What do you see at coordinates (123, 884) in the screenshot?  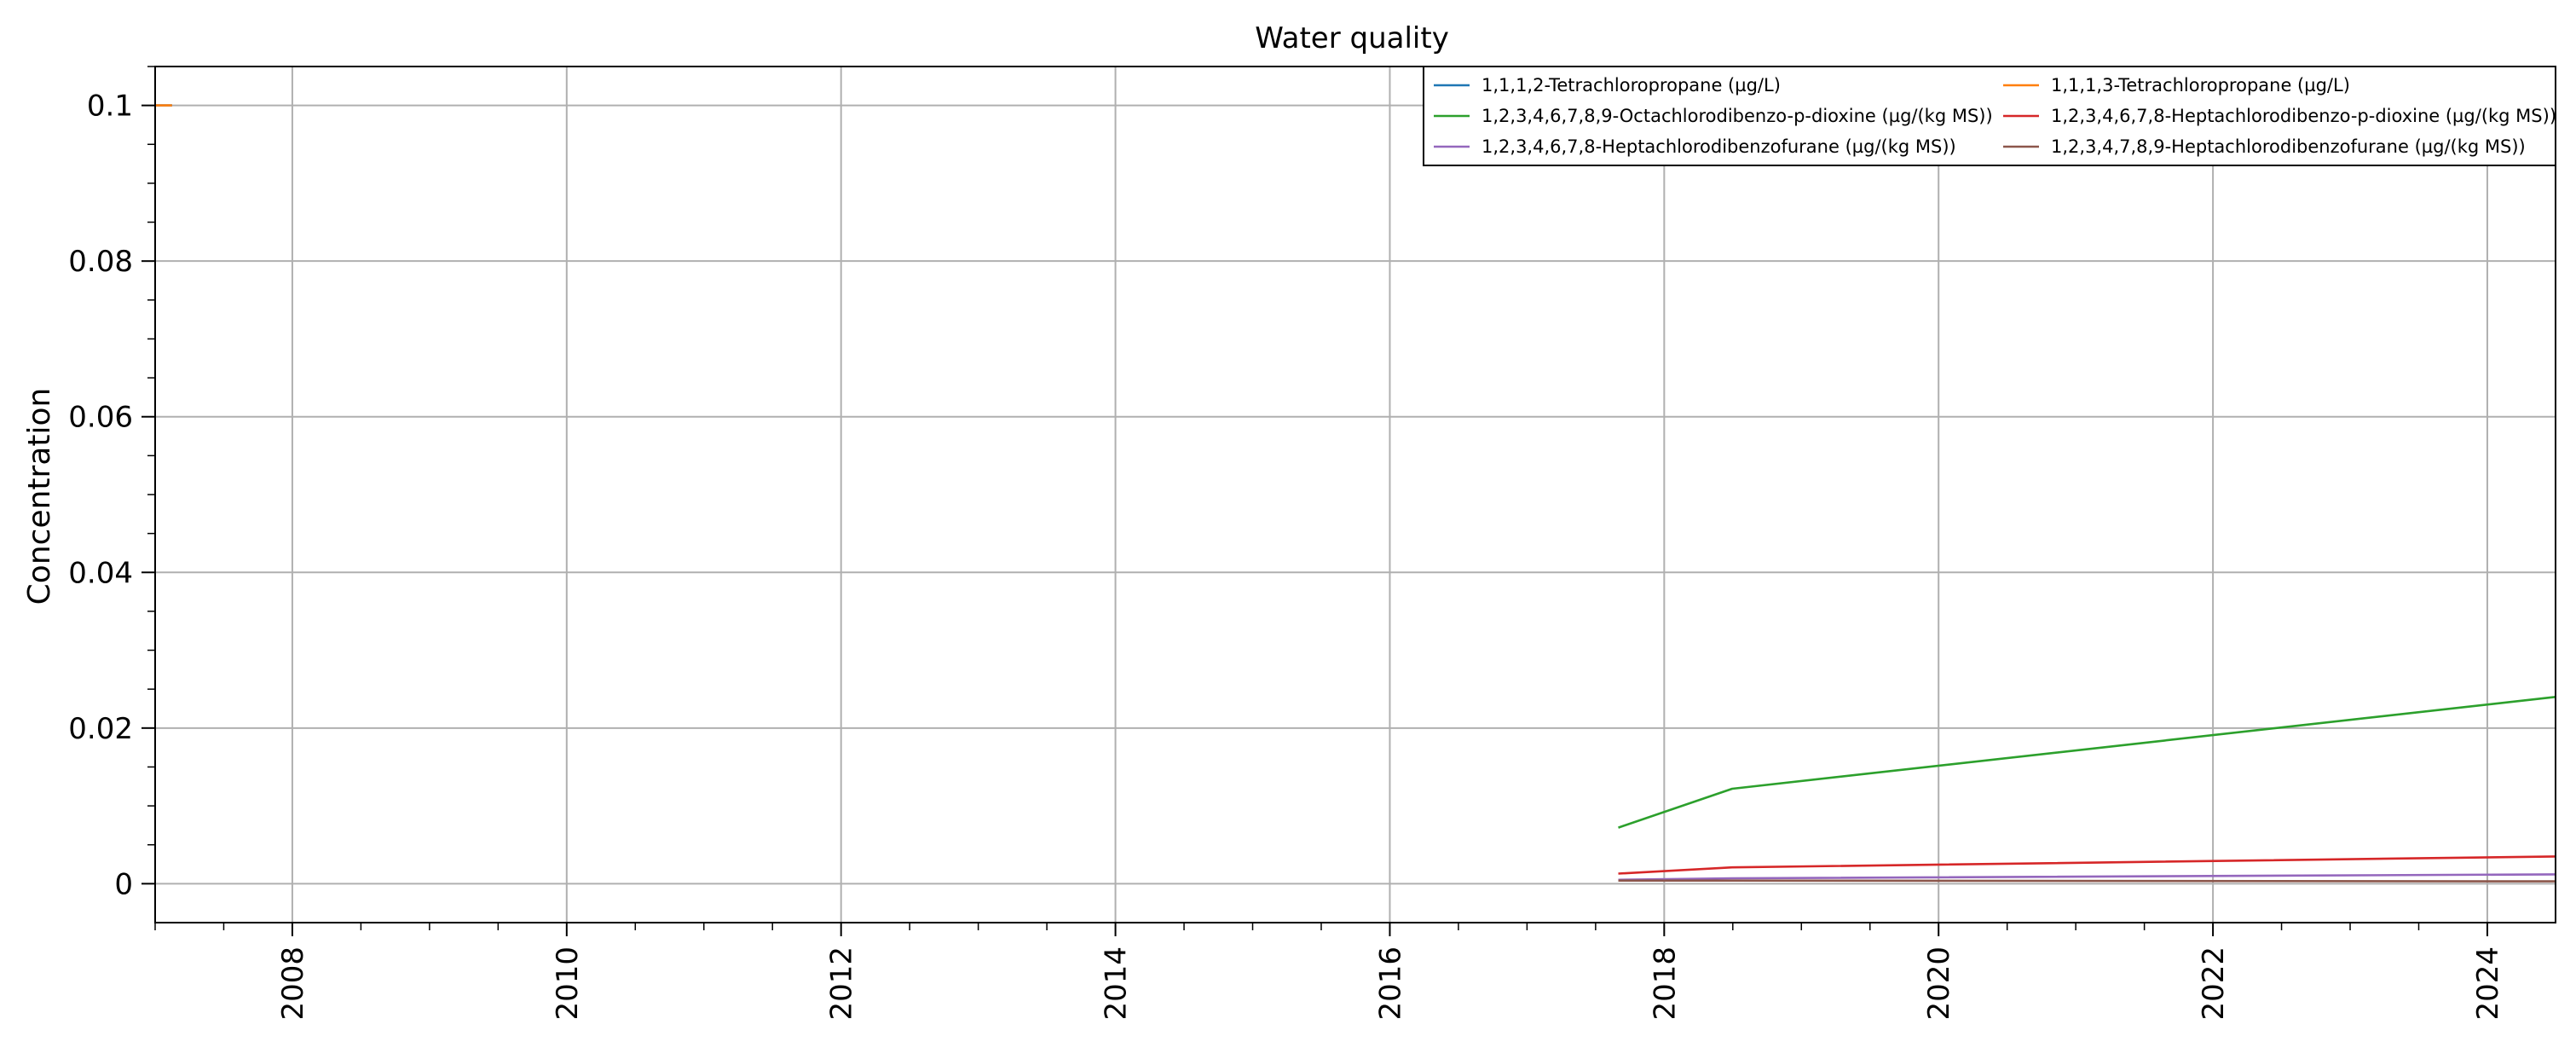 I see `y-tick-label: 0` at bounding box center [123, 884].